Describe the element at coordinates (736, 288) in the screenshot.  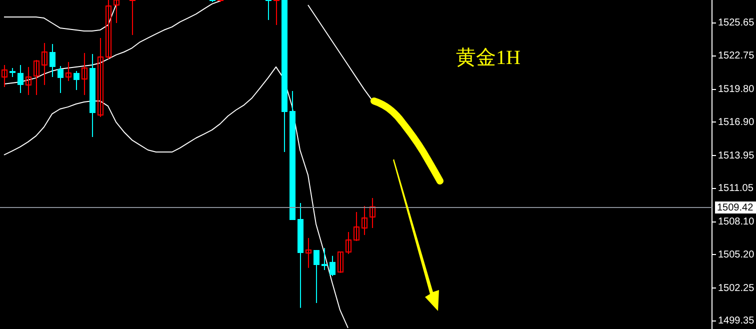
I see `y-tick-label: 1502.25` at that location.